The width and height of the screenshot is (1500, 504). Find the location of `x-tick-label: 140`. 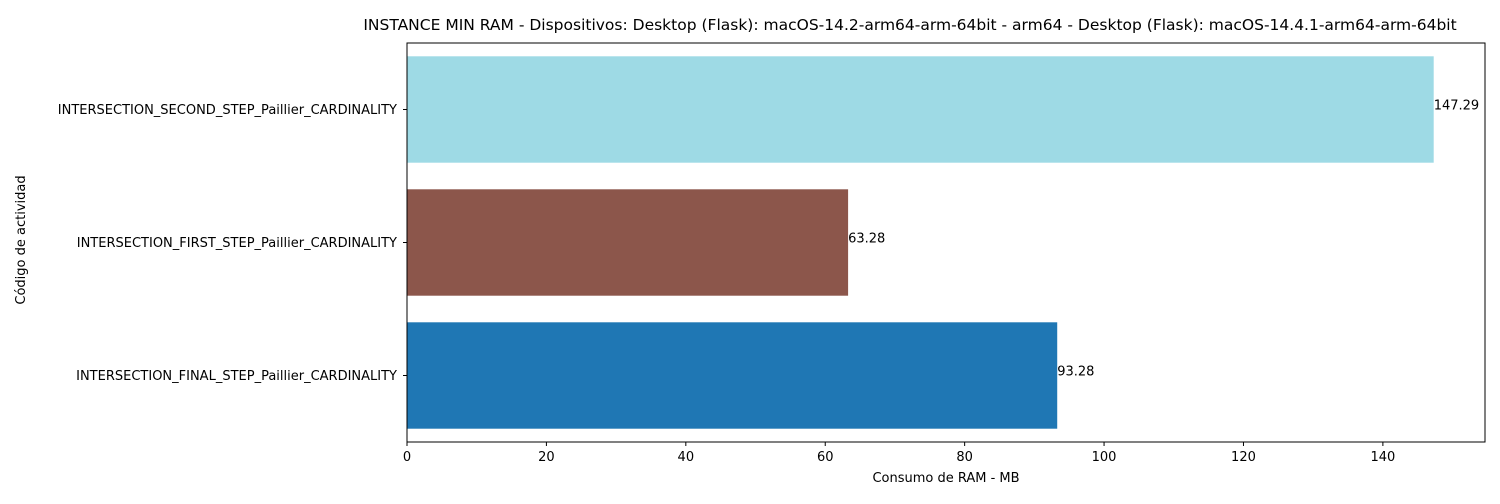

x-tick-label: 140 is located at coordinates (1382, 457).